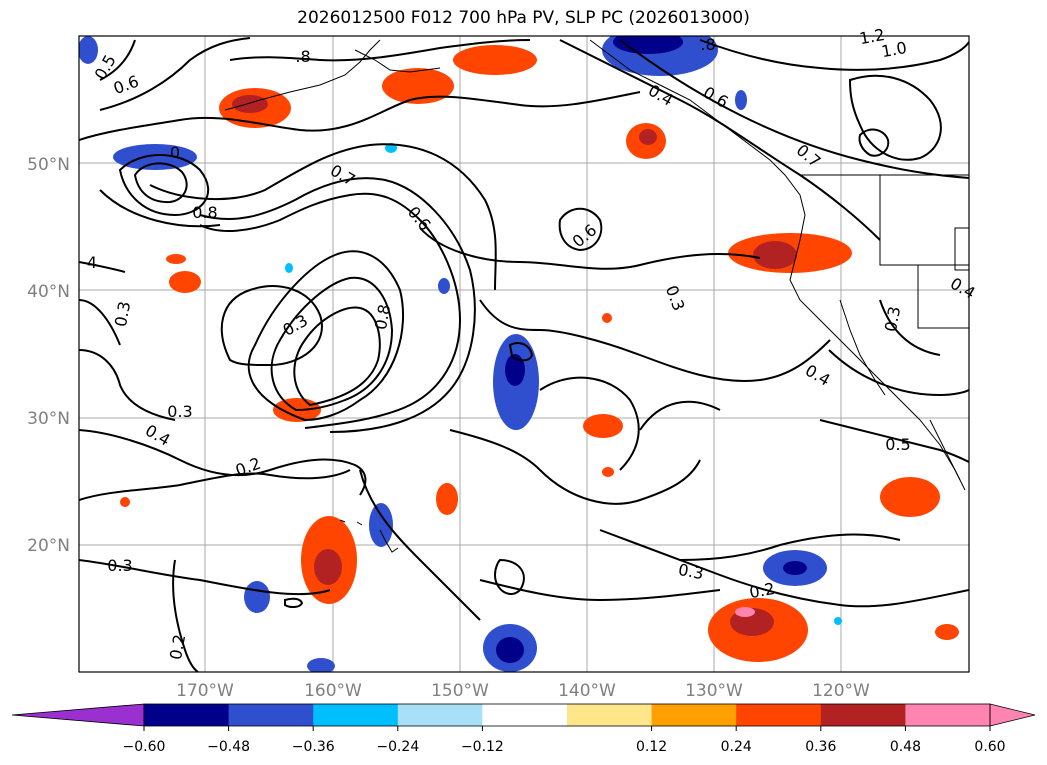 The image size is (1047, 765). Describe the element at coordinates (872, 36) in the screenshot. I see `contour-label: 1.2` at that location.